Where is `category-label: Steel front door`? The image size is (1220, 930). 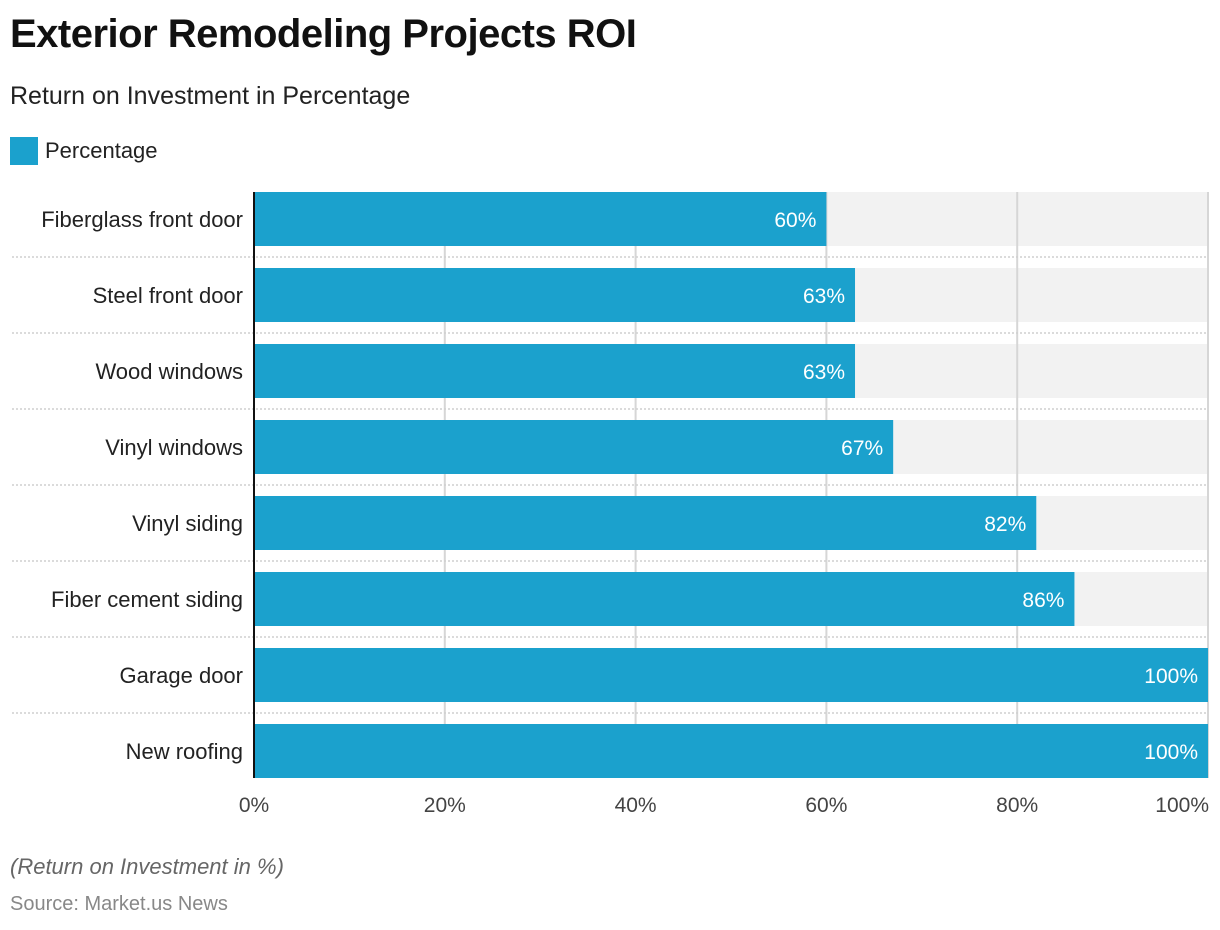
category-label: Steel front door is located at coordinates (168, 295).